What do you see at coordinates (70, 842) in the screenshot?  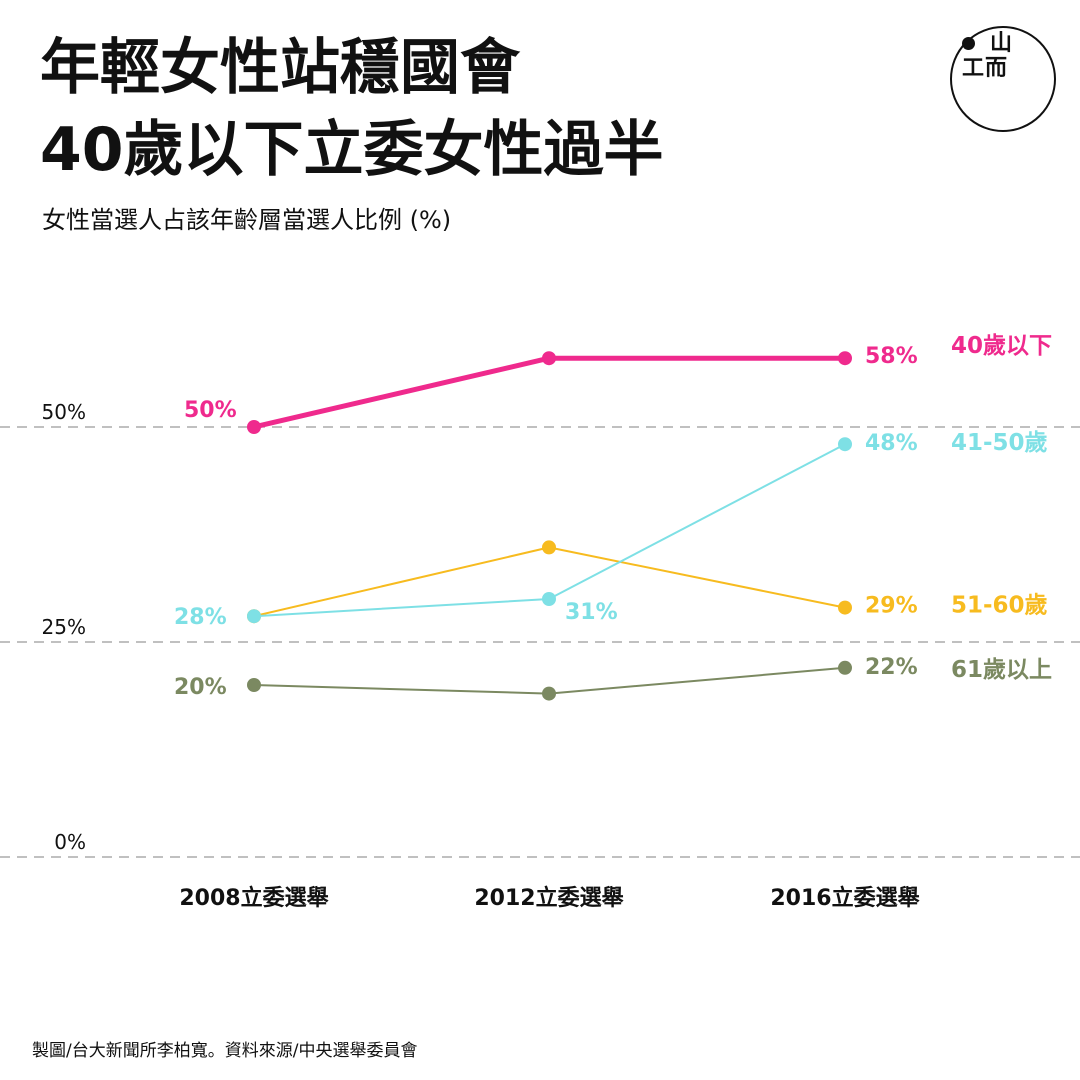 I see `y-tick-label: 0%` at bounding box center [70, 842].